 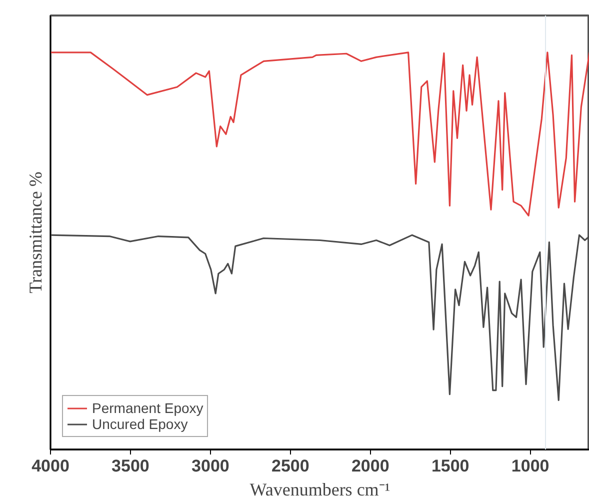 What do you see at coordinates (291, 466) in the screenshot?
I see `x-tick-label: 2500` at bounding box center [291, 466].